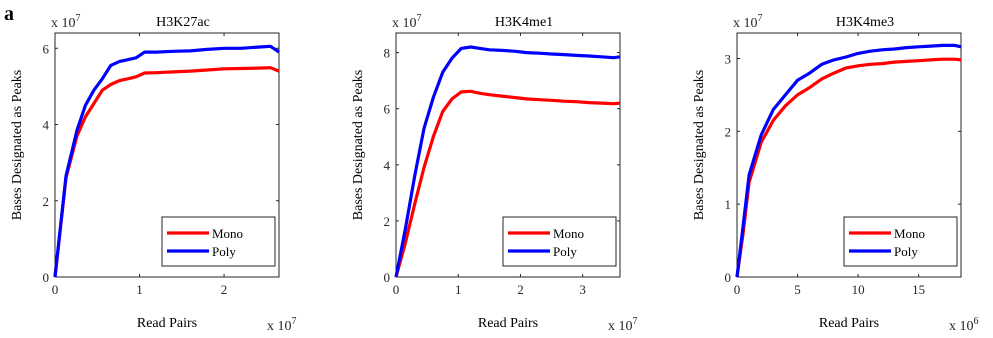 The image size is (993, 338). I want to click on chart-title: H3K4me3, so click(865, 22).